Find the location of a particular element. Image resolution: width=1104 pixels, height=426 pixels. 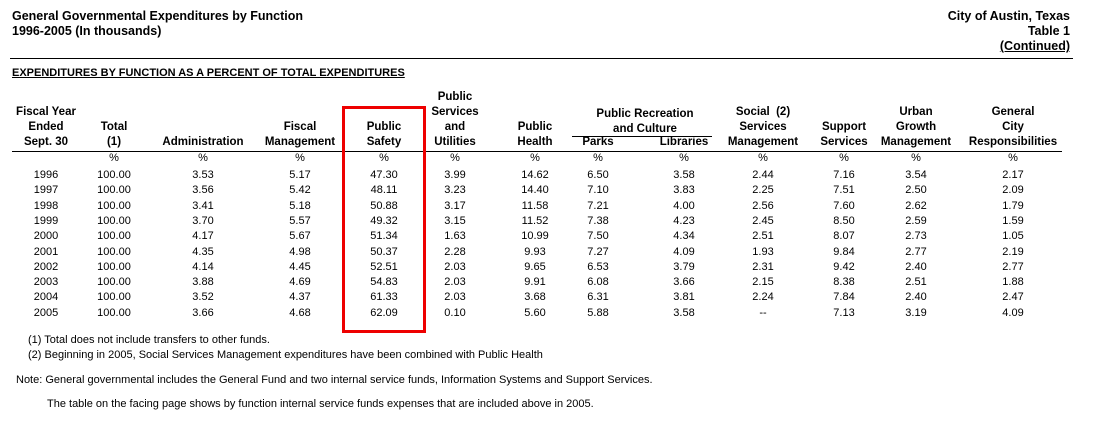

cell-social: 1.93 is located at coordinates (763, 251).